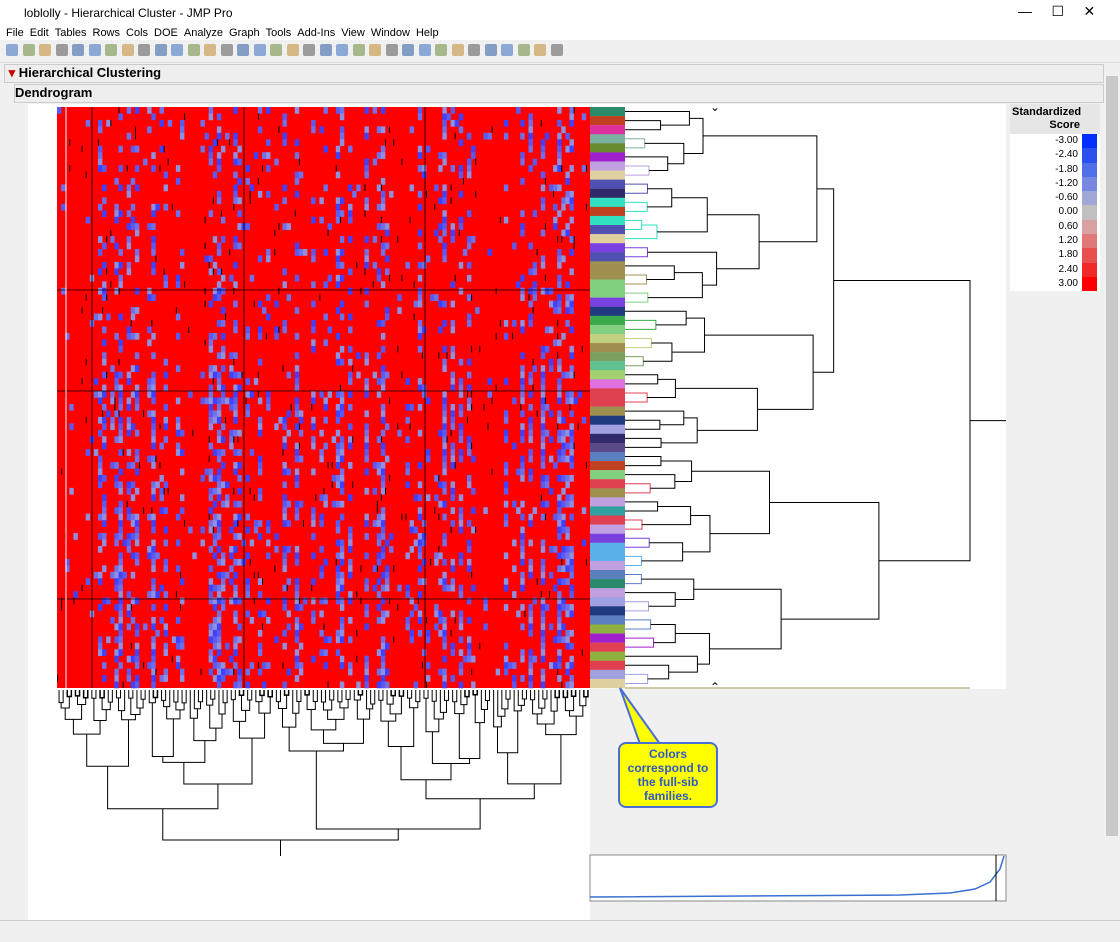  Describe the element at coordinates (278, 33) in the screenshot. I see `menu-item: Tools` at that location.